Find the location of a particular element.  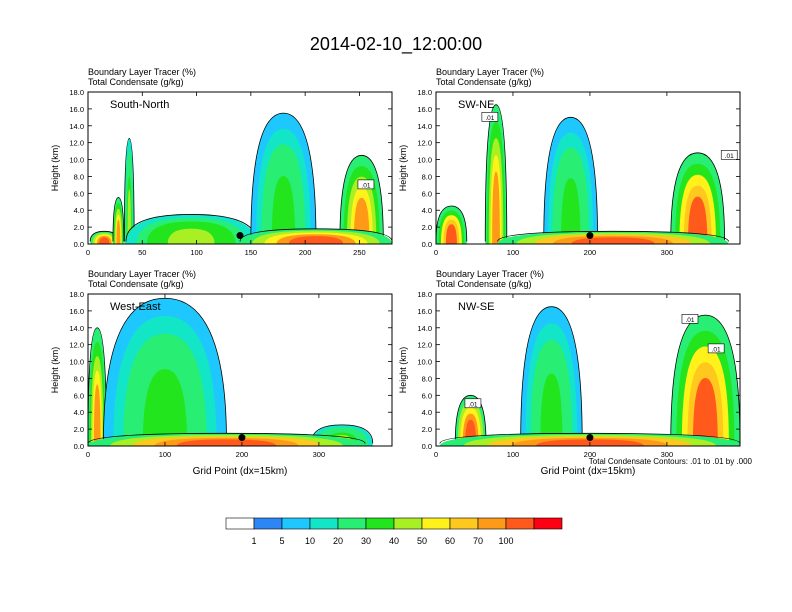

contour-label: .01 is located at coordinates (729, 156).